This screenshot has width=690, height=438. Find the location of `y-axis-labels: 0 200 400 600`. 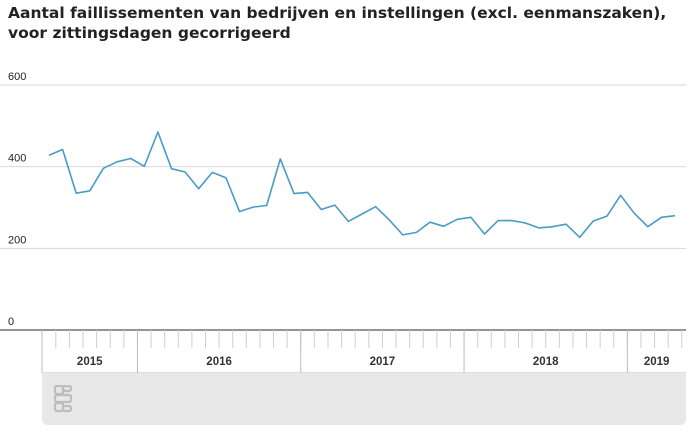

y-axis-labels: 0 200 400 600 is located at coordinates (17, 199).